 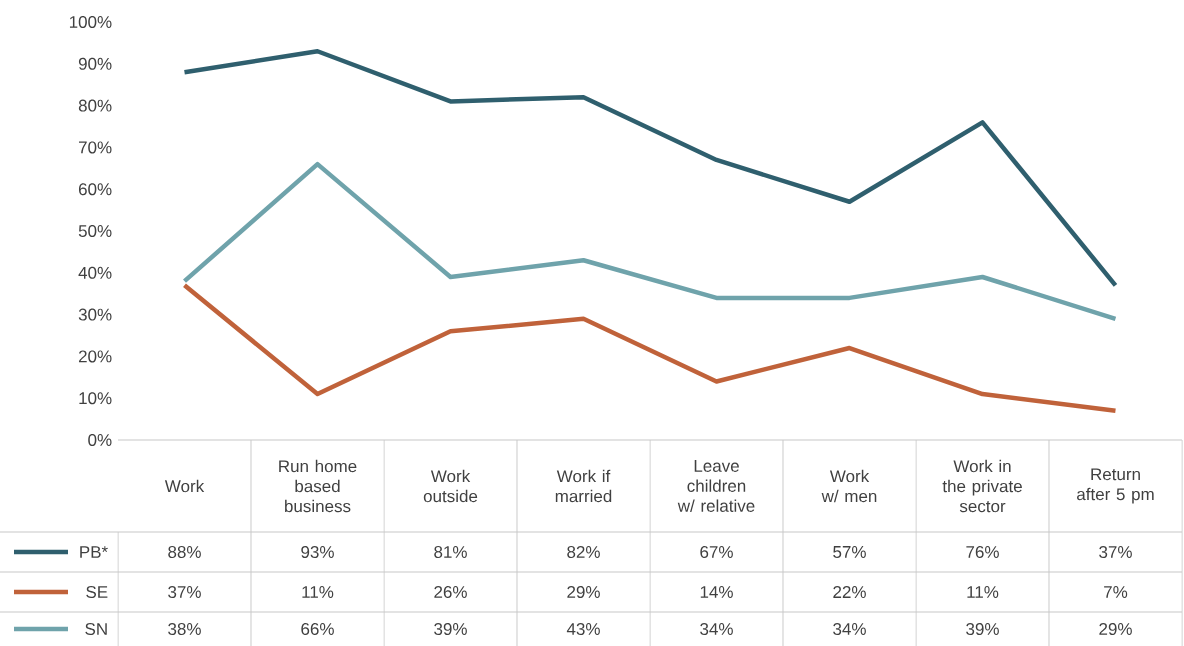 I want to click on y-tick-label: 50%, so click(x=95, y=231).